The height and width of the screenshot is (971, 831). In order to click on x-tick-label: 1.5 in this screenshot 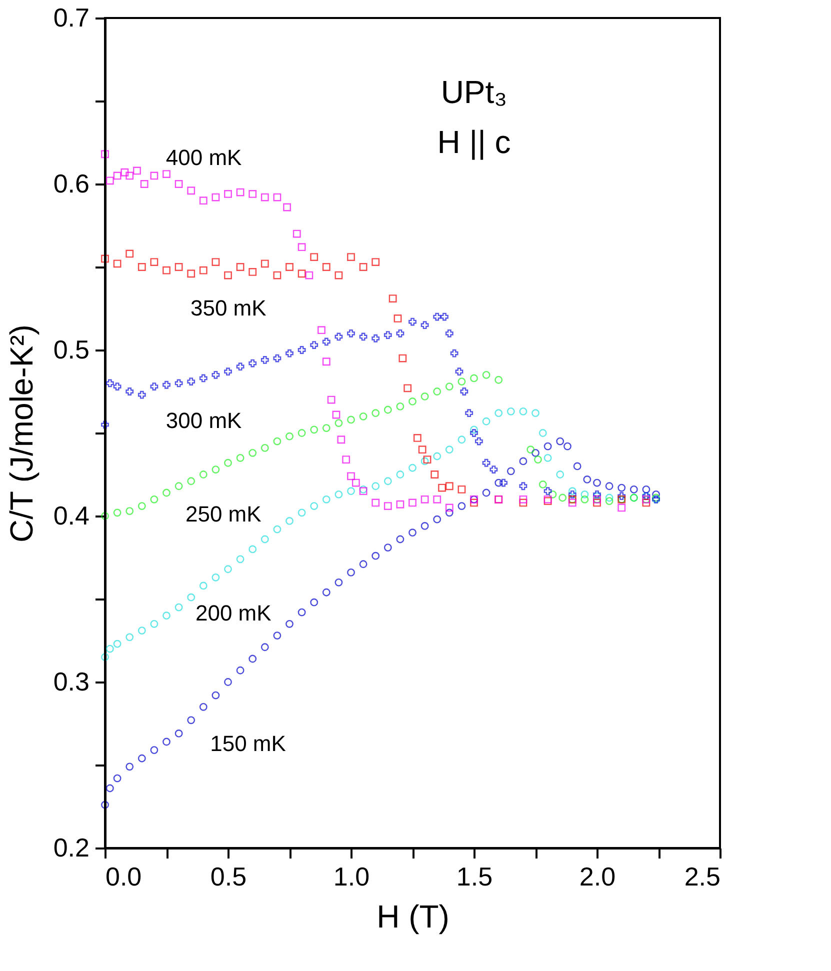, I will do `click(474, 877)`.